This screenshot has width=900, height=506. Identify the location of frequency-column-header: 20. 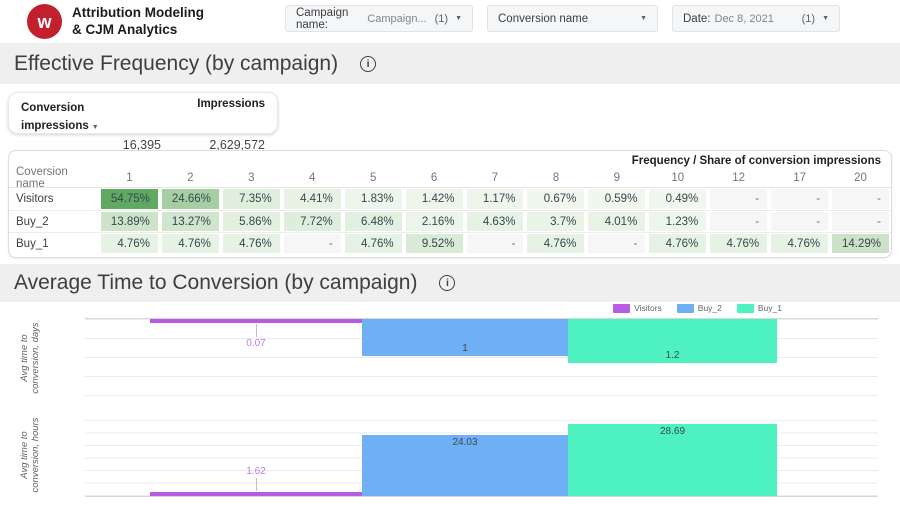
(860, 178).